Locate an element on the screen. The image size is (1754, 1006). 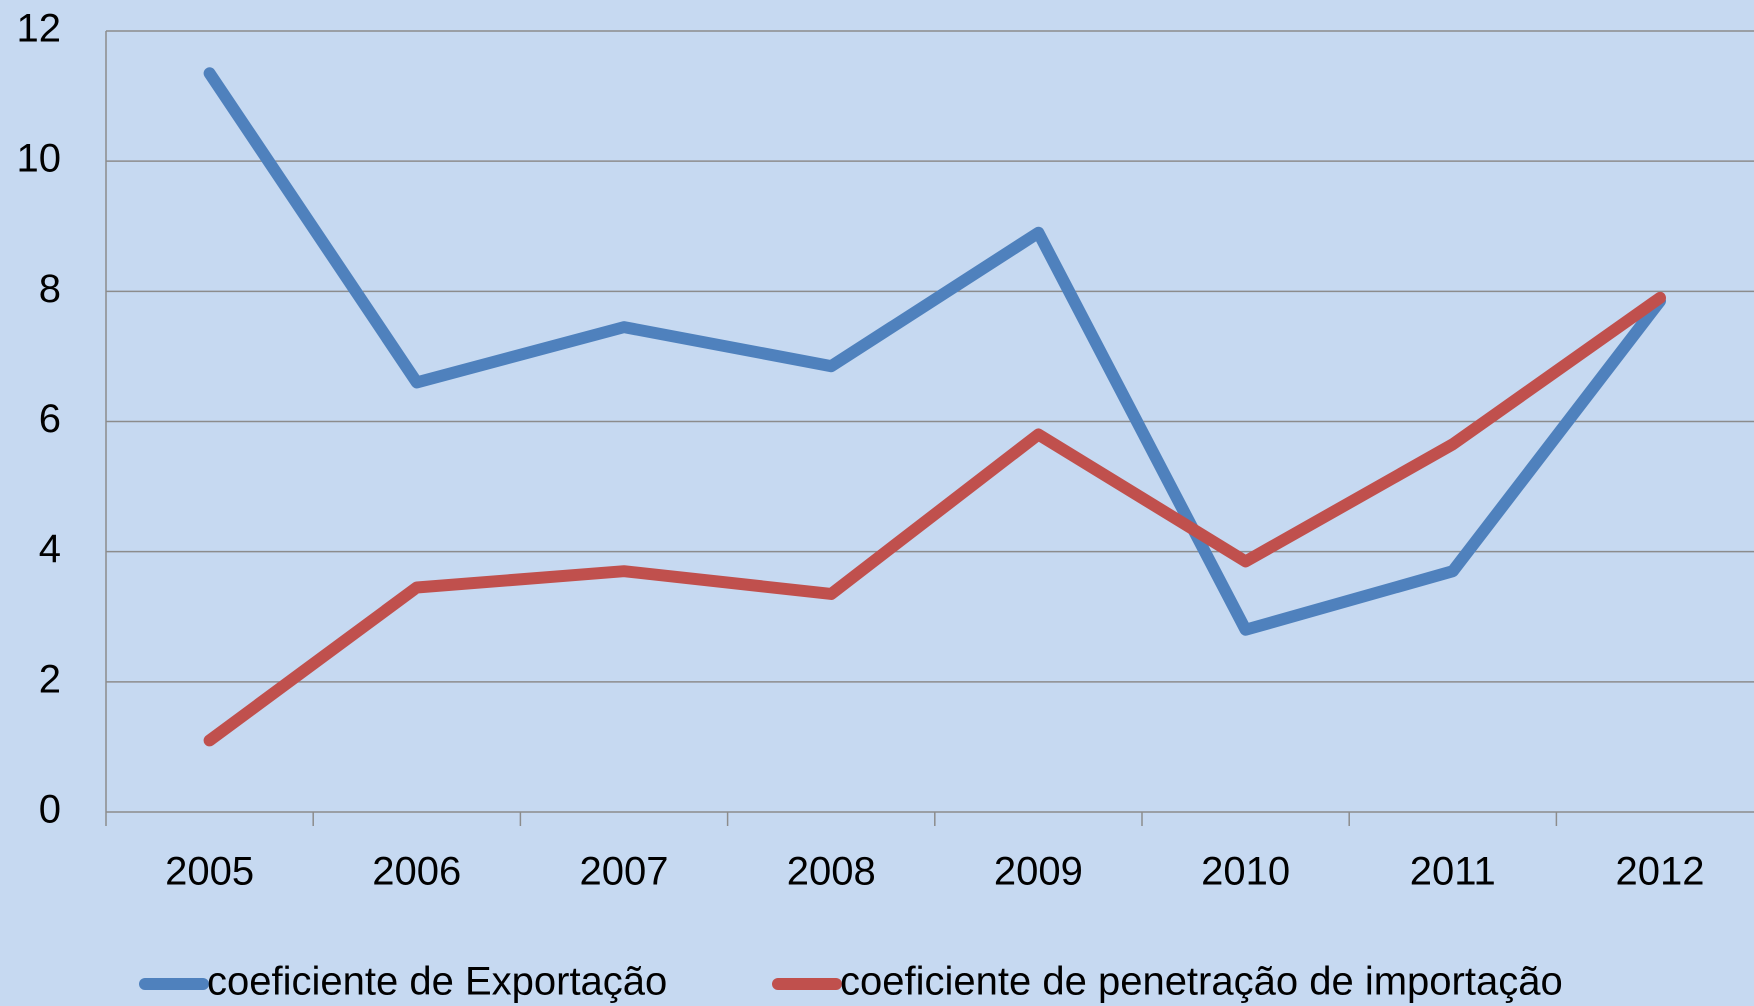
x-tick-label: 2006 is located at coordinates (416, 872).